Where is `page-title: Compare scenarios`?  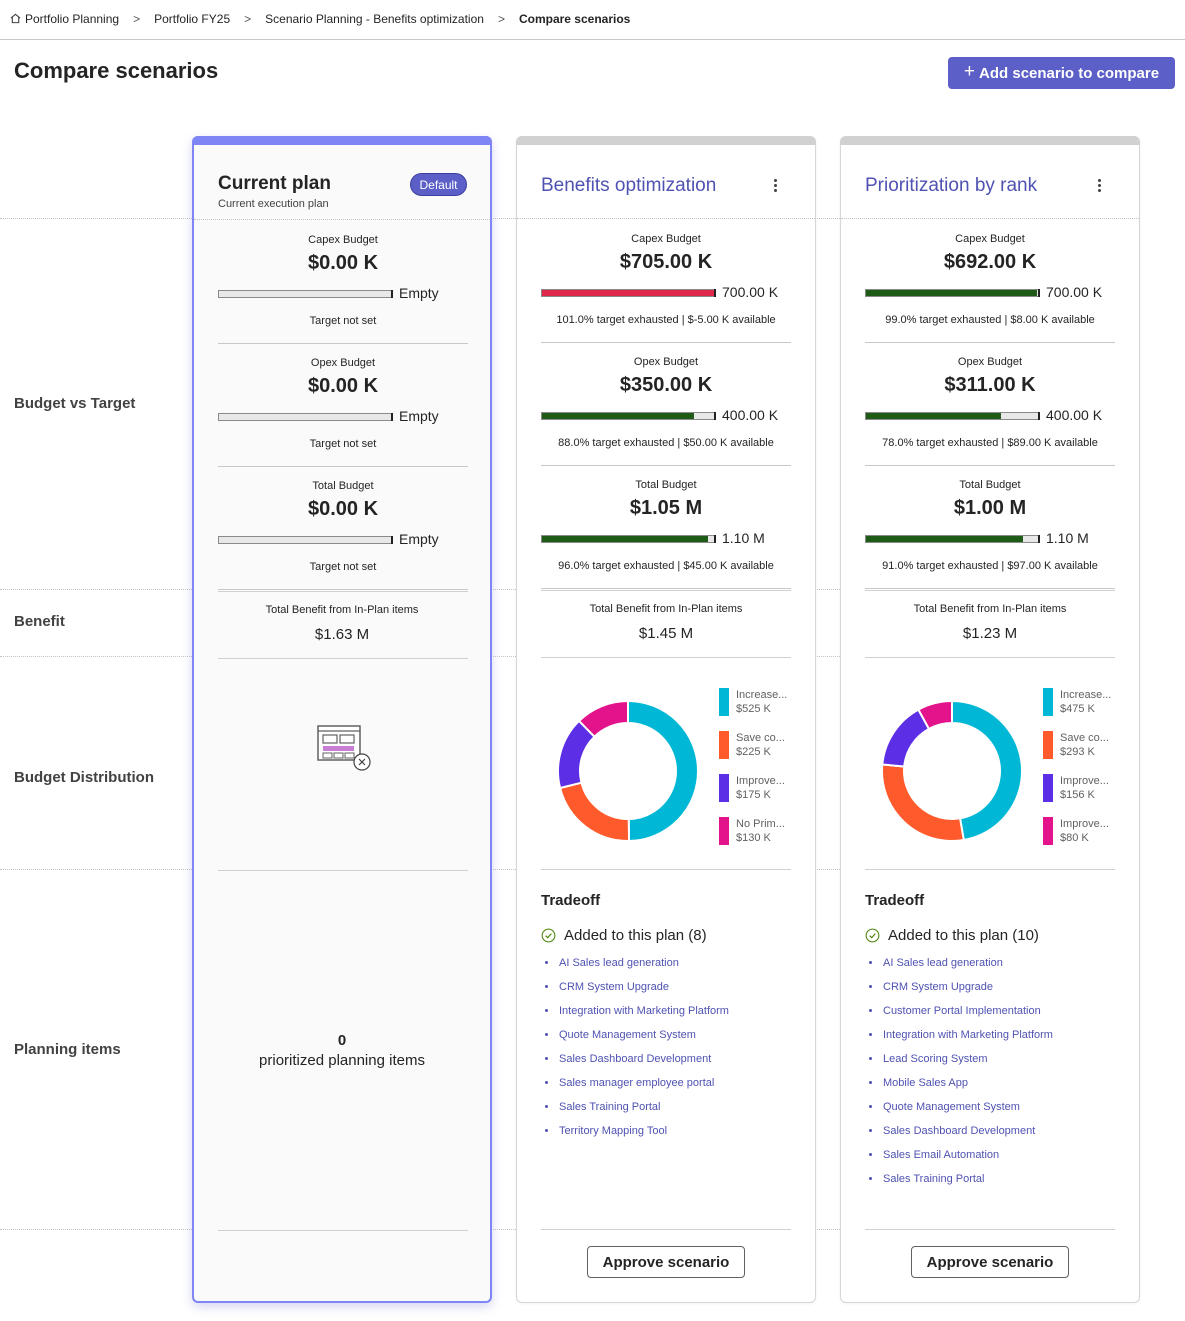
page-title: Compare scenarios is located at coordinates (116, 70).